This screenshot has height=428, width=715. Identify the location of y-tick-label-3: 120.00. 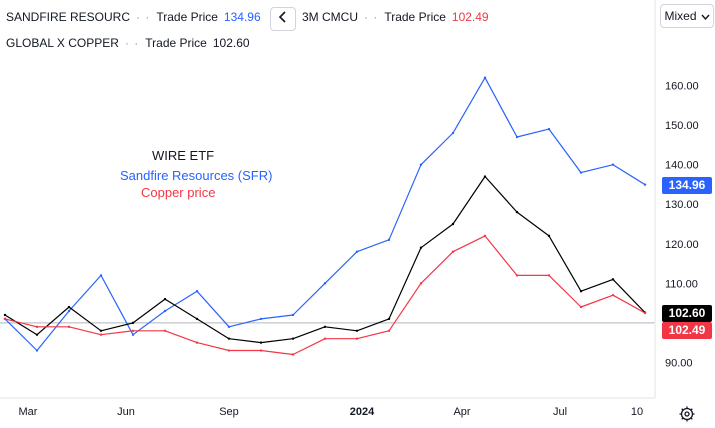
(682, 245).